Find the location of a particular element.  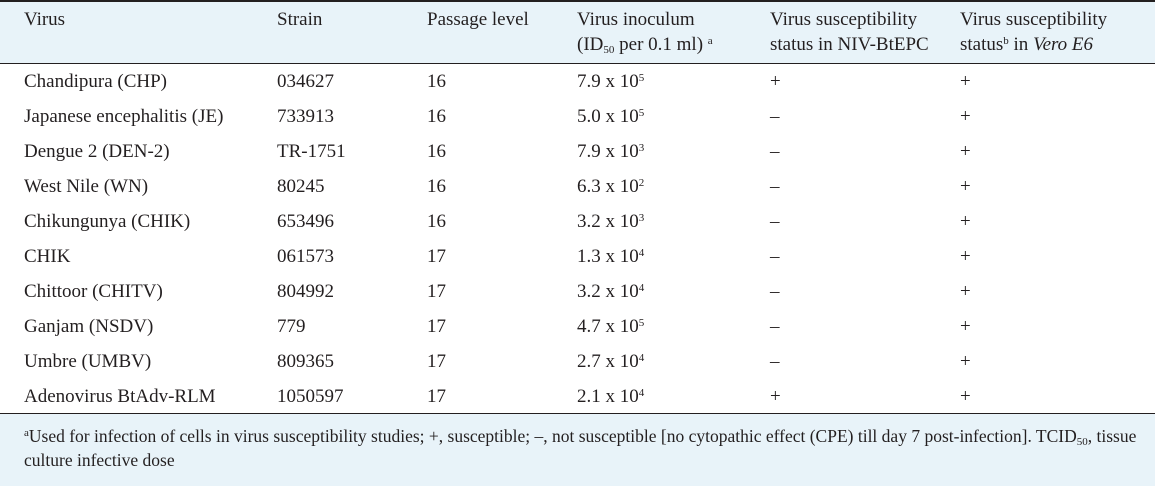

cell-strain: 779 is located at coordinates (291, 326).